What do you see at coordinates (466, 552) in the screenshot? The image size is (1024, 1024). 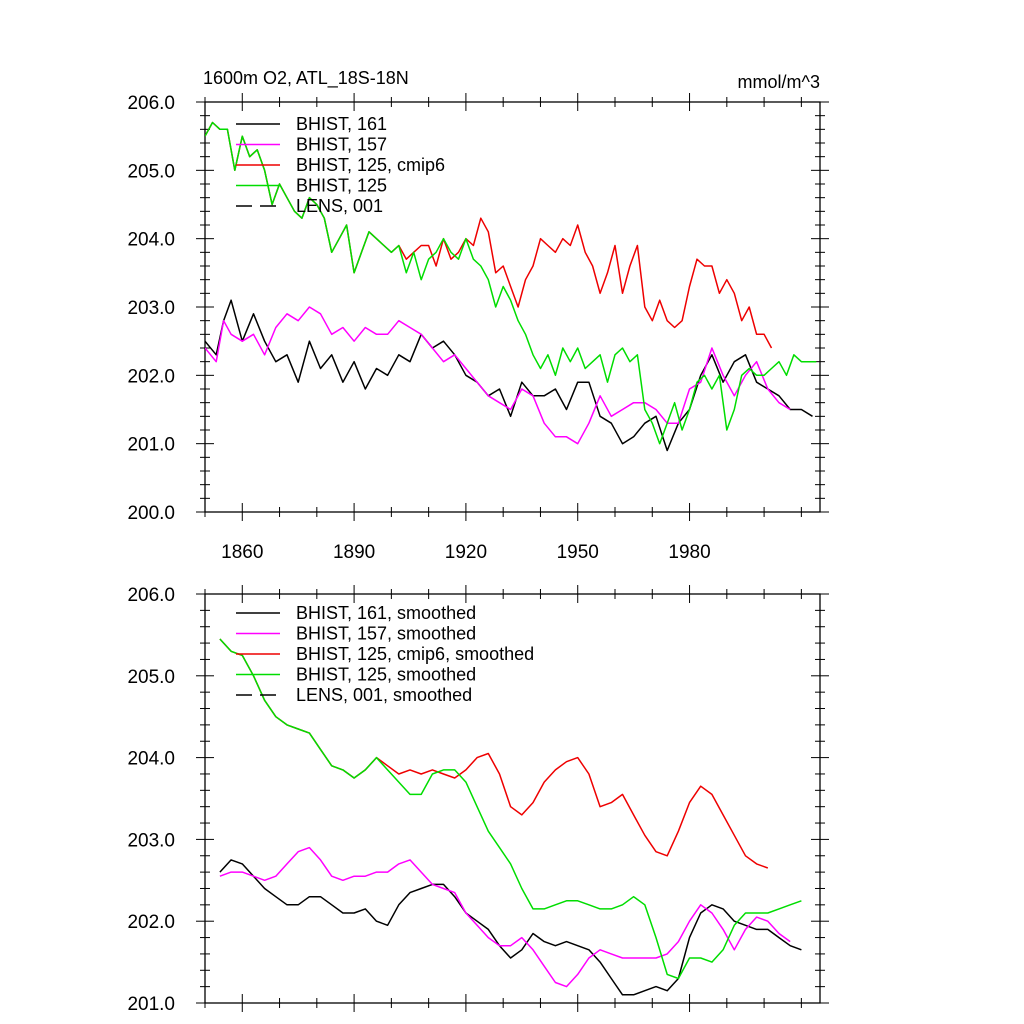 I see `x-tick-label: 1920` at bounding box center [466, 552].